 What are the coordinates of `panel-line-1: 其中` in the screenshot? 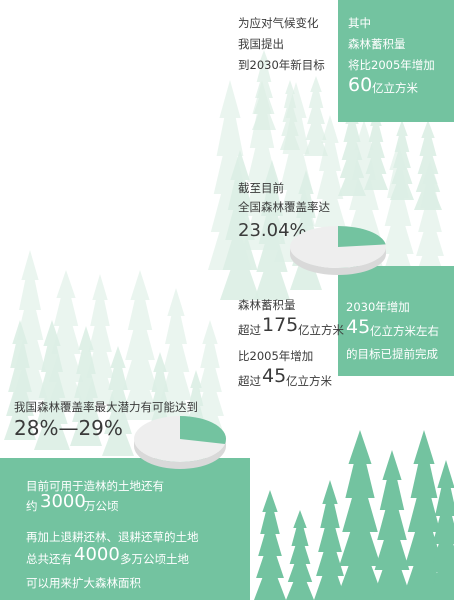 It's located at (359, 23).